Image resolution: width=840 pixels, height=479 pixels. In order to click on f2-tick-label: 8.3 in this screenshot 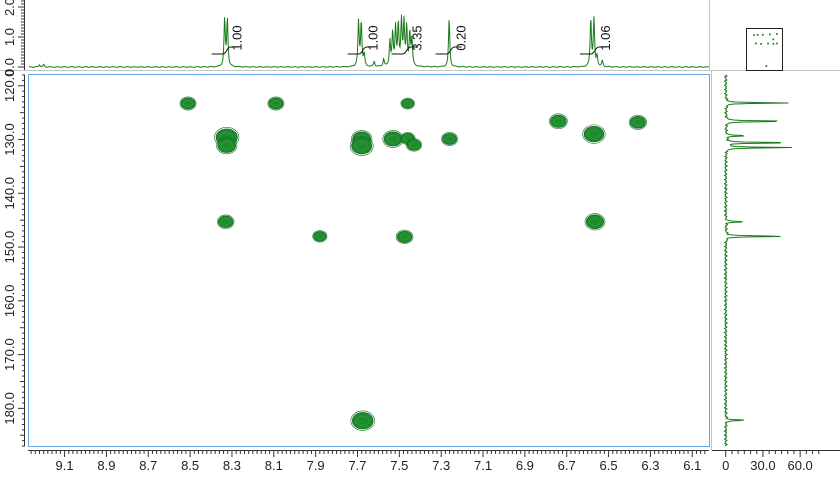, I will do `click(232, 465)`.